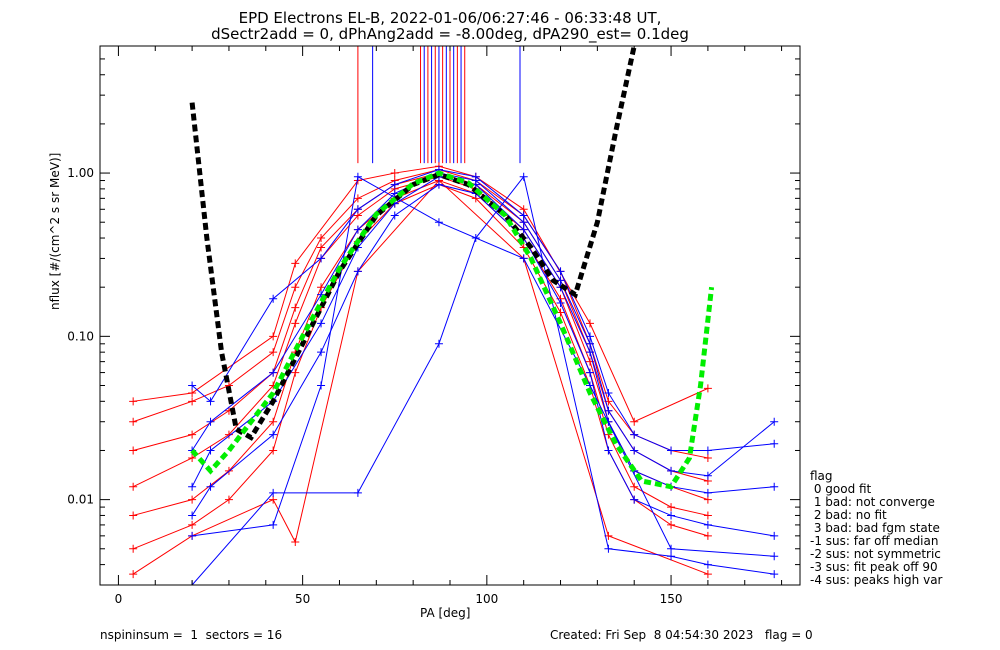 Image resolution: width=1000 pixels, height=650 pixels. Describe the element at coordinates (876, 580) in the screenshot. I see `legend-item: -4 sus: peaks high var` at that location.